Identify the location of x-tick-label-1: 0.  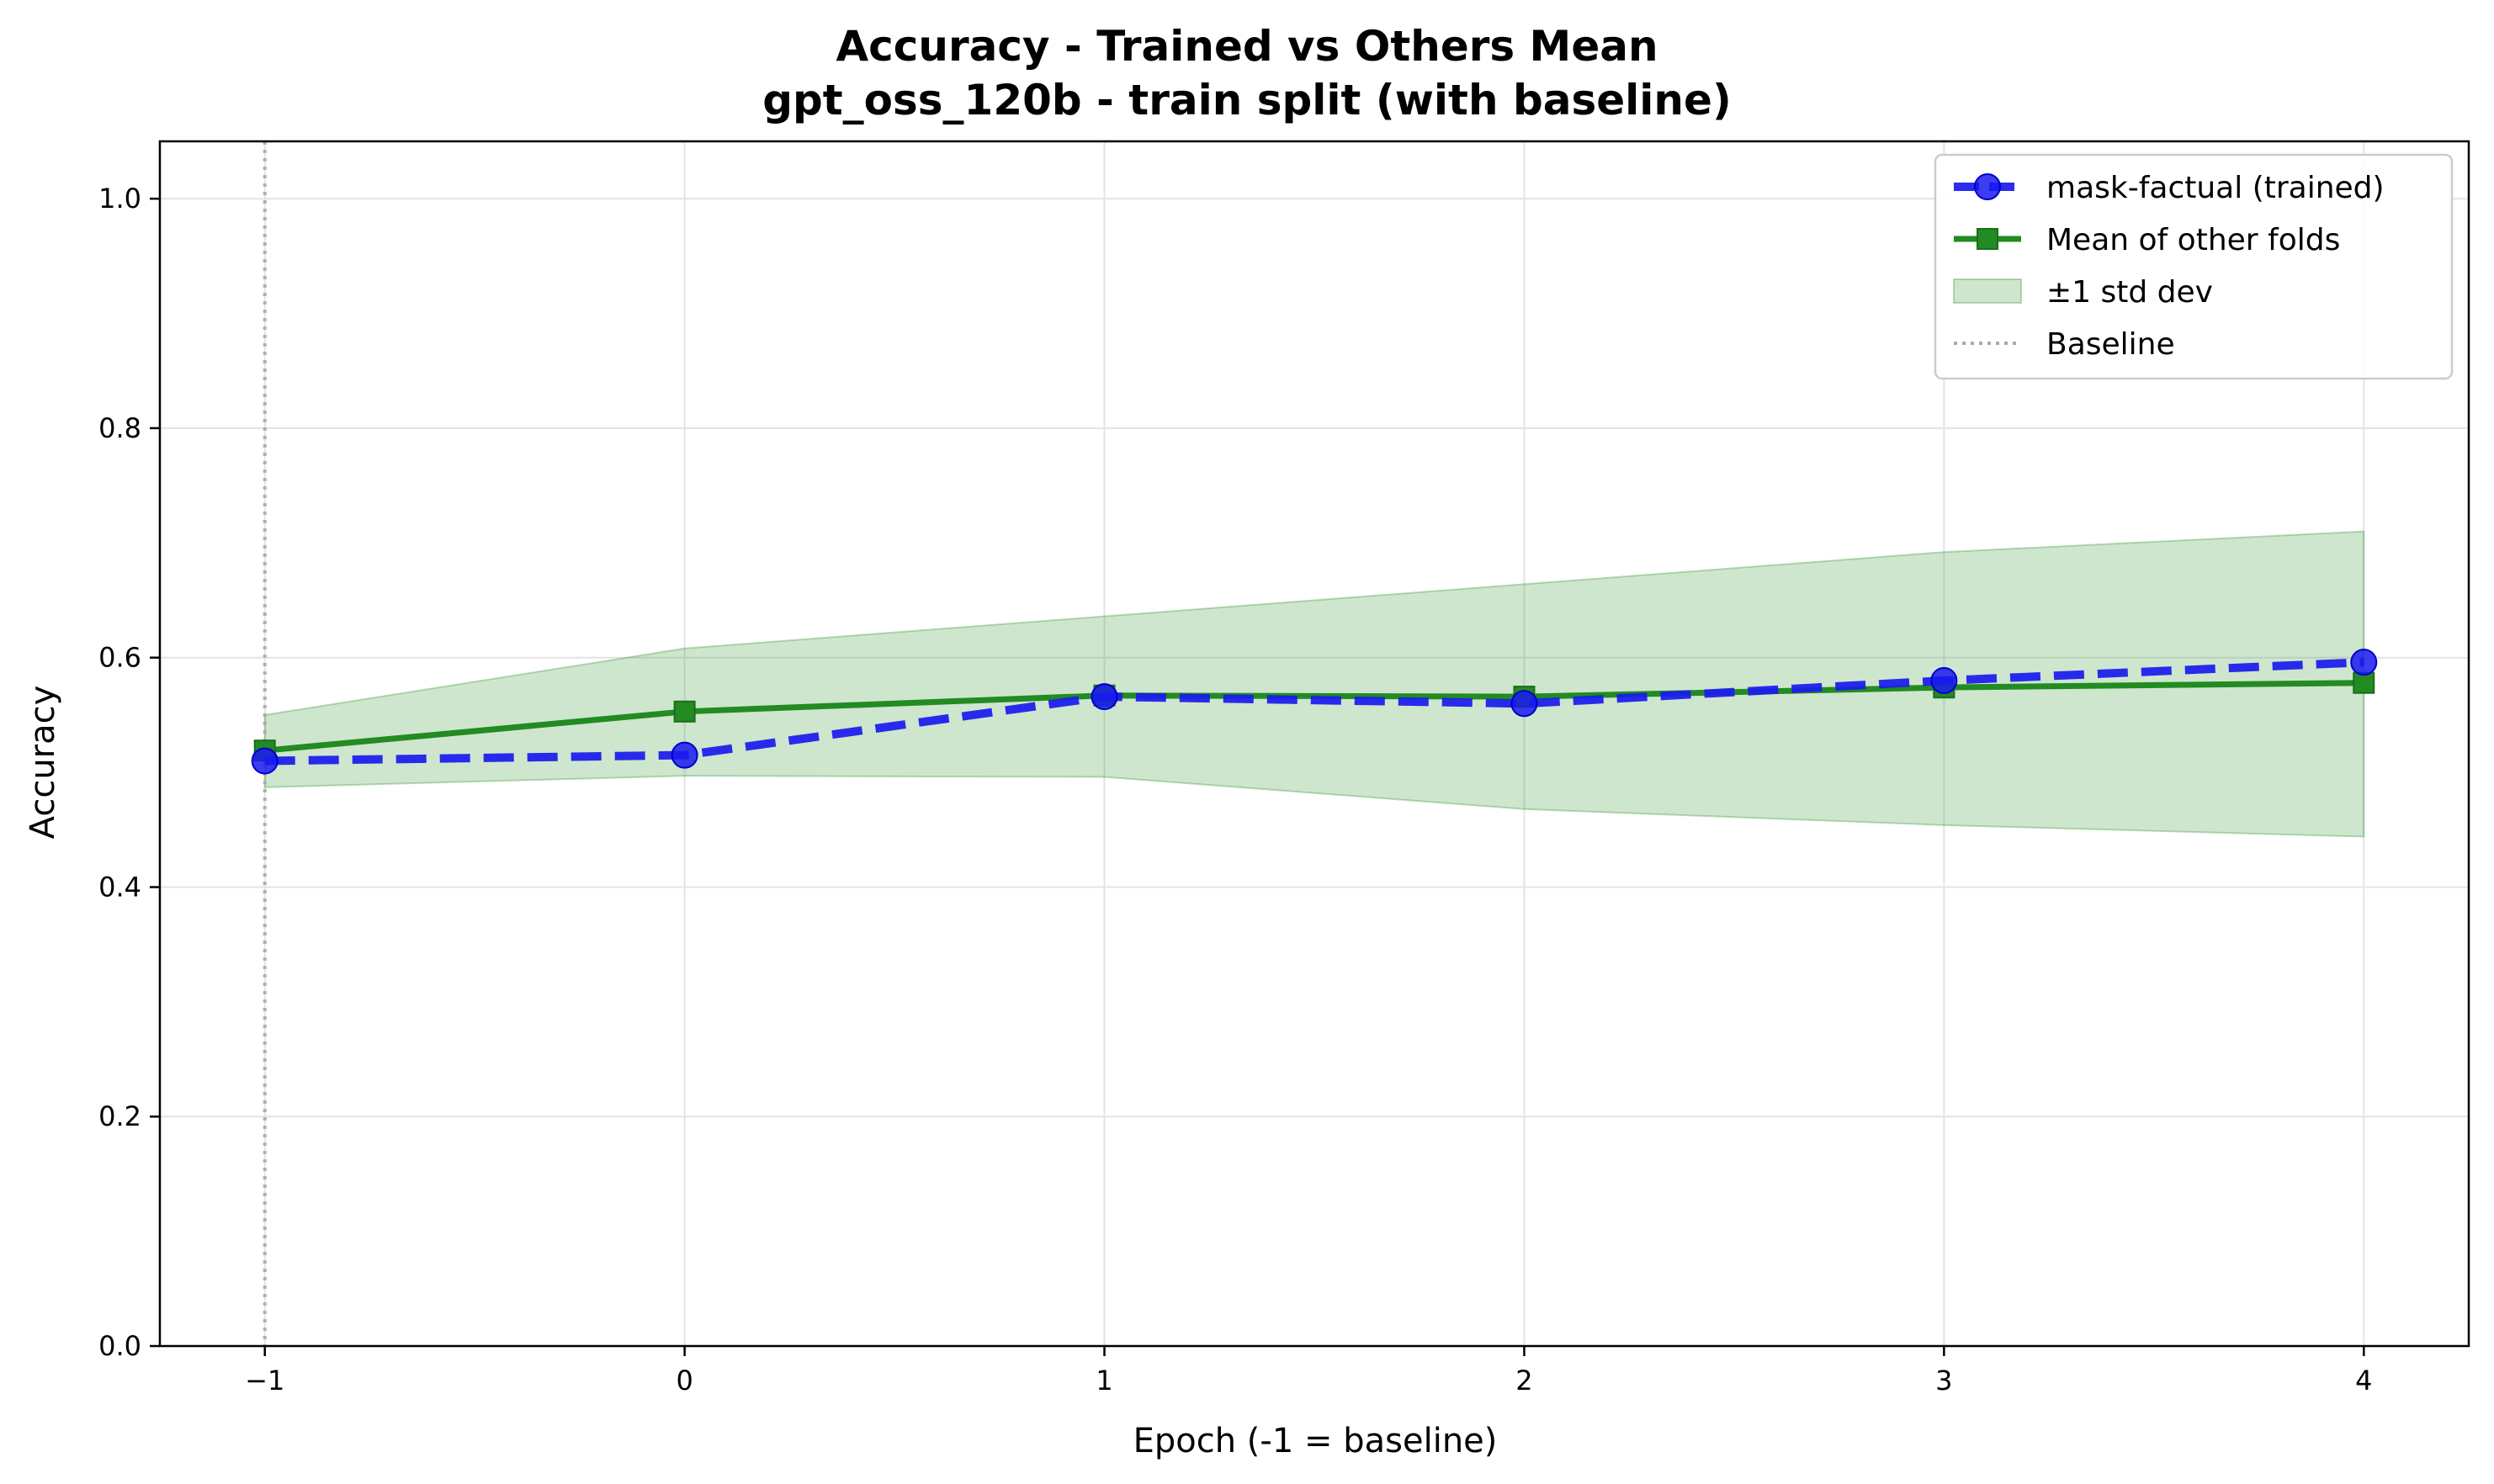
(684, 1381).